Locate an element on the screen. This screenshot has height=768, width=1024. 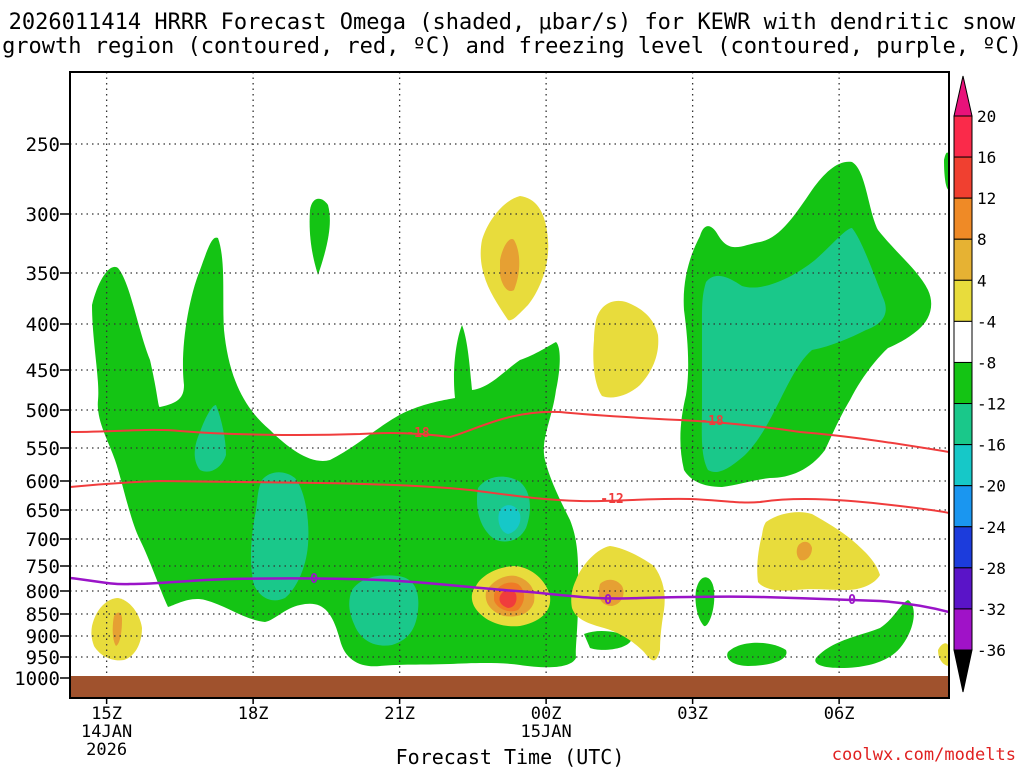
y-tick-label: 950 is located at coordinates (43, 658).